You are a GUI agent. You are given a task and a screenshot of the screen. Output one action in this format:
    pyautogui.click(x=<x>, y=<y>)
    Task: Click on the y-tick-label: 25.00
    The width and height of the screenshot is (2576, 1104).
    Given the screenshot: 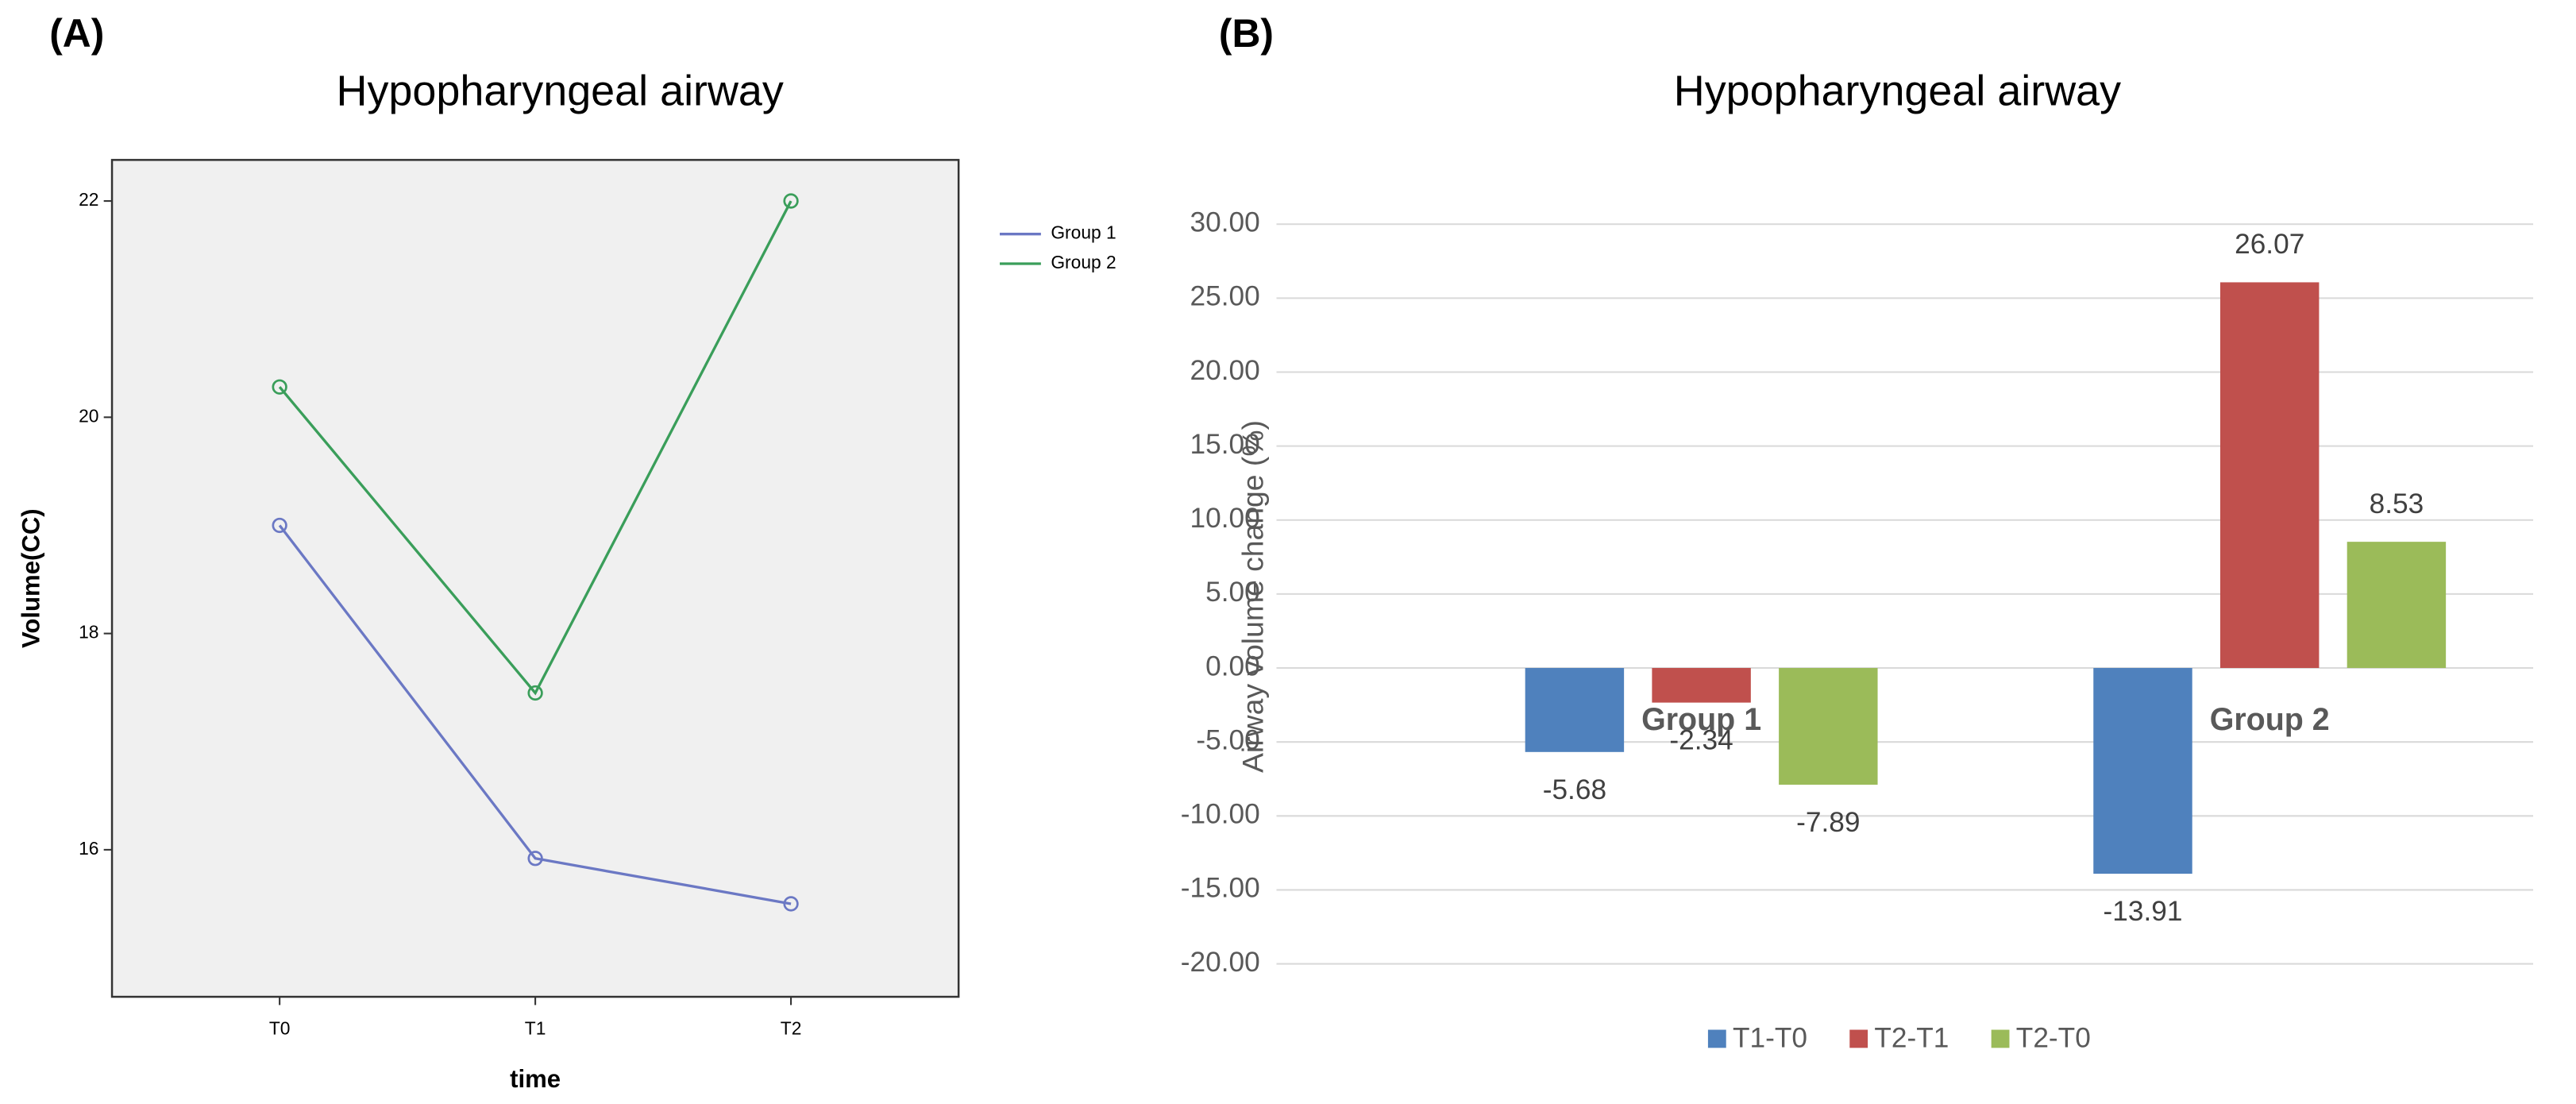 What is the action you would take?
    pyautogui.click(x=1225, y=296)
    